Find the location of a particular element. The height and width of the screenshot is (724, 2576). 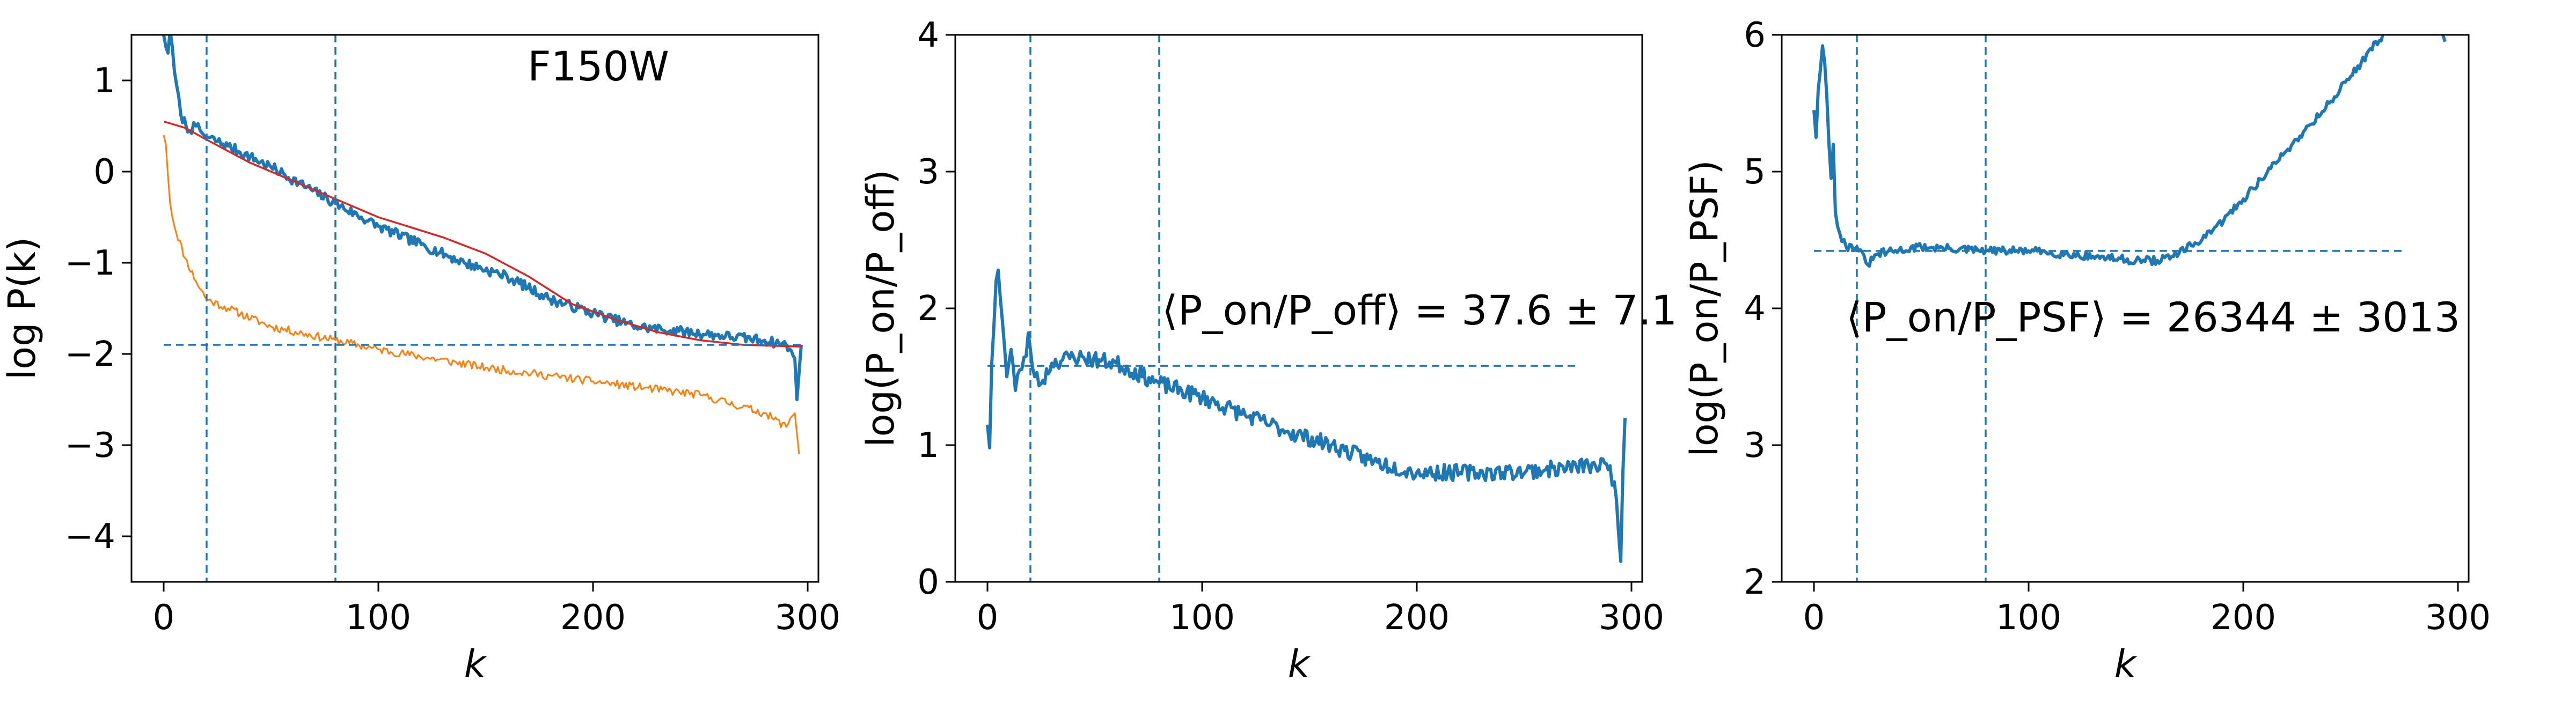

y-tick-label: −1 is located at coordinates (90, 263).